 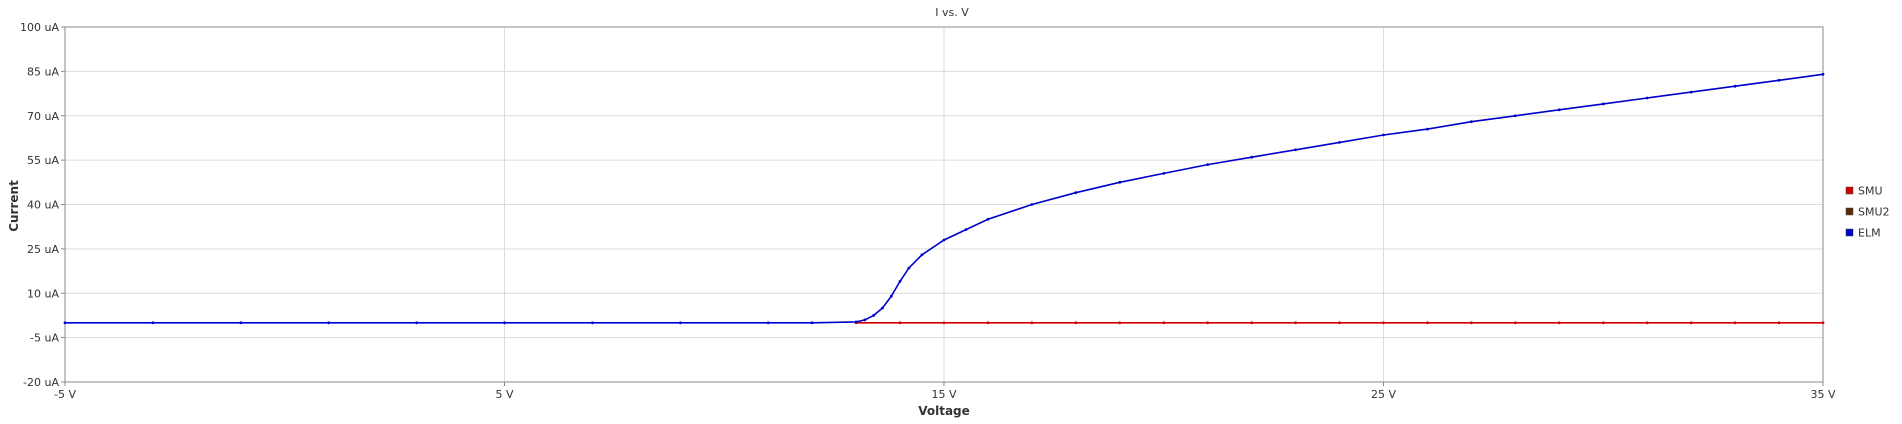 What do you see at coordinates (1870, 191) in the screenshot?
I see `legend-label: SMU` at bounding box center [1870, 191].